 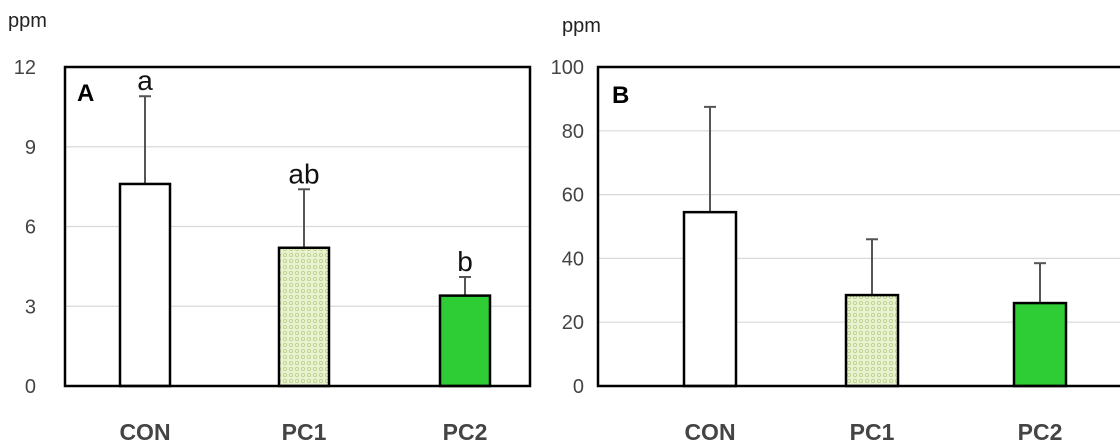 I want to click on significance-letter: a, so click(x=145, y=80).